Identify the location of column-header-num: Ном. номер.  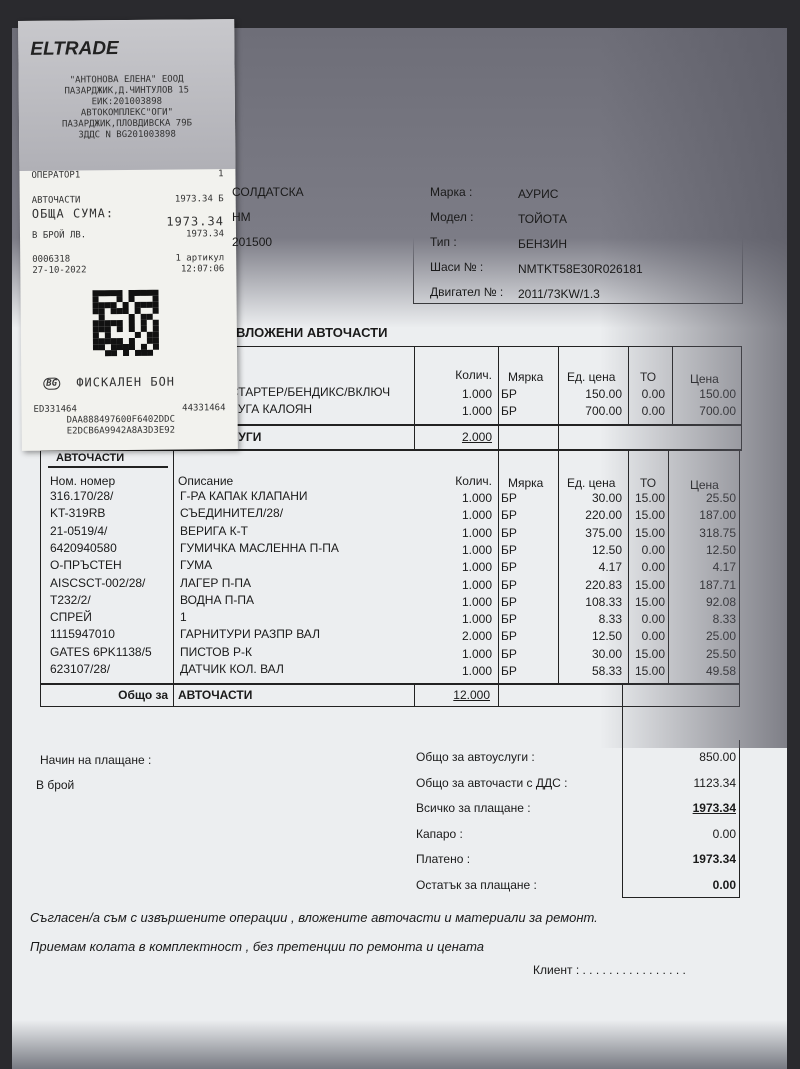
(83, 481).